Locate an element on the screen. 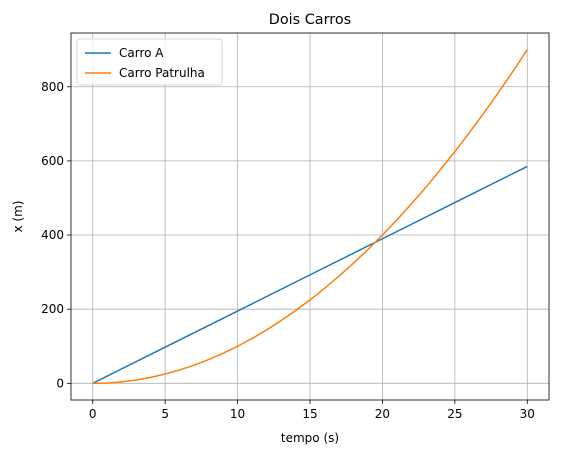 This screenshot has width=571, height=455. y-axis-label: x (m) is located at coordinates (18, 217).